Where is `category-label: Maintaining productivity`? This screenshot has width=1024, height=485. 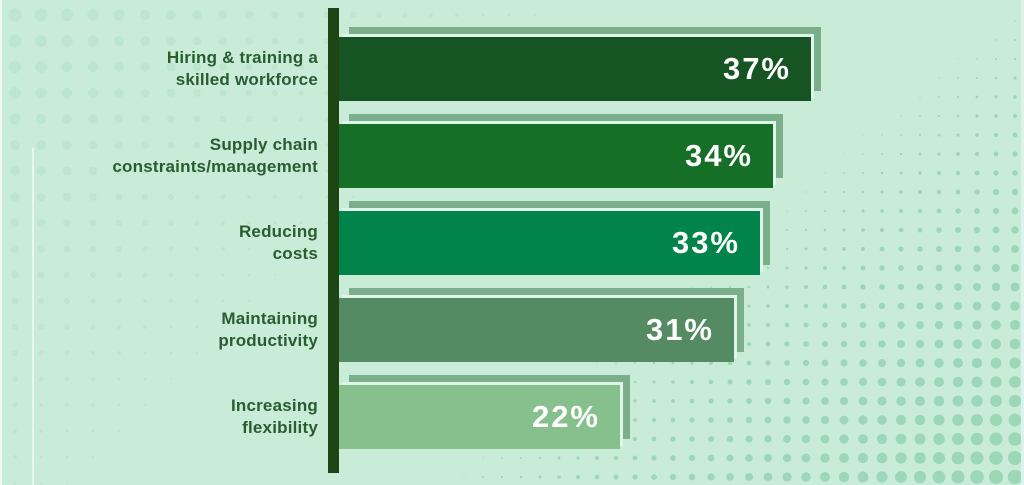 category-label: Maintaining productivity is located at coordinates (268, 329).